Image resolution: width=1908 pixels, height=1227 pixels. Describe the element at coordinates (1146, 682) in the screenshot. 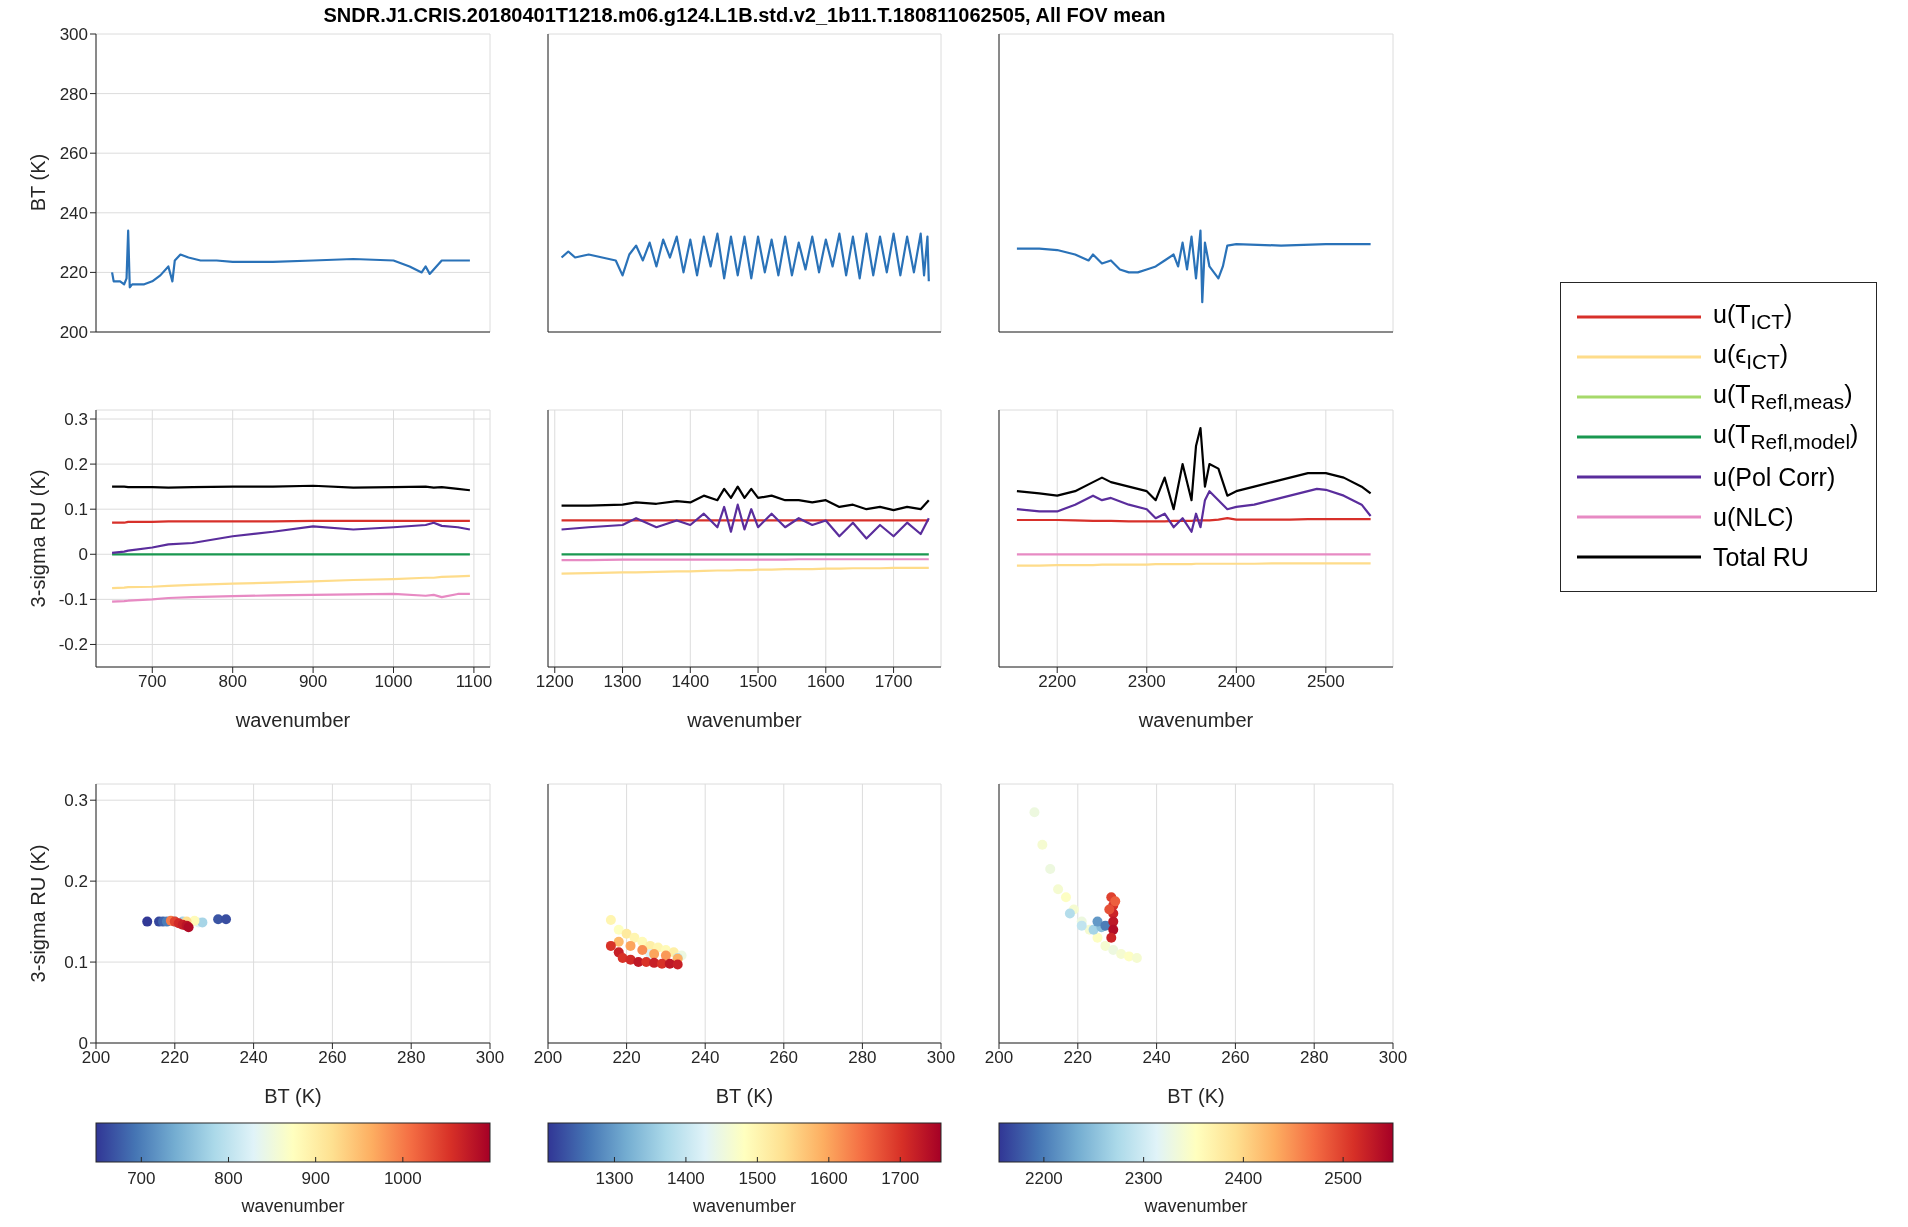

I see `x-tick-label: 2300` at that location.